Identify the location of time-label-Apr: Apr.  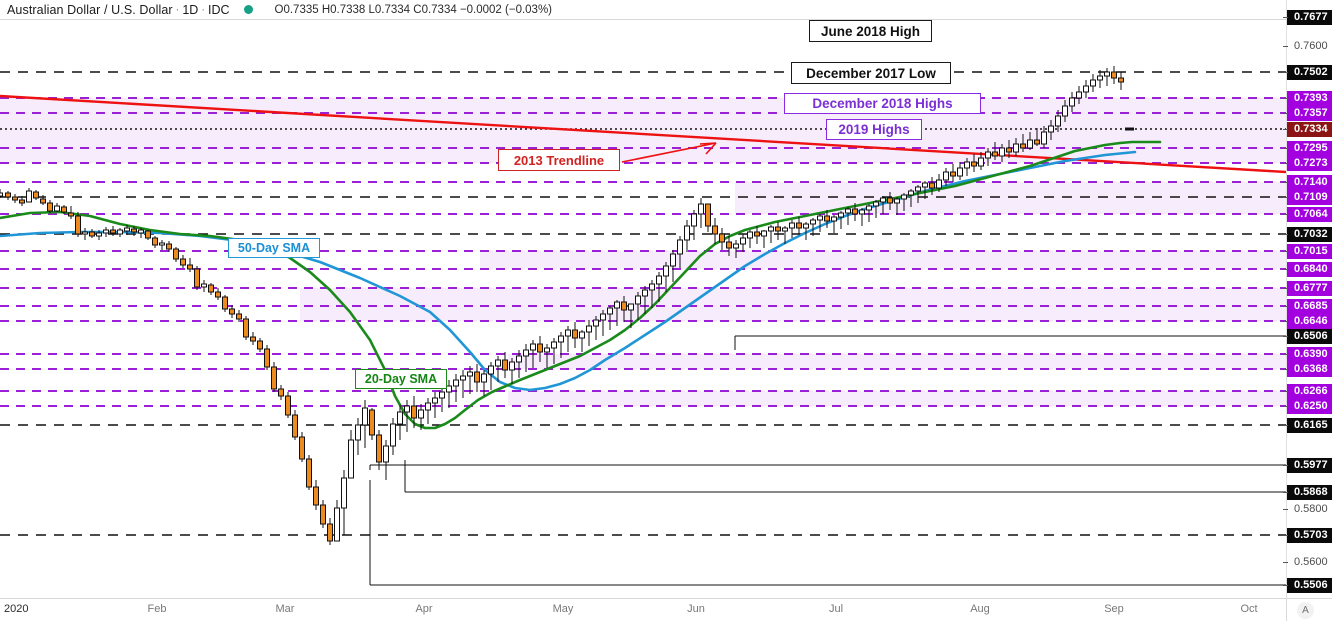
(424, 609).